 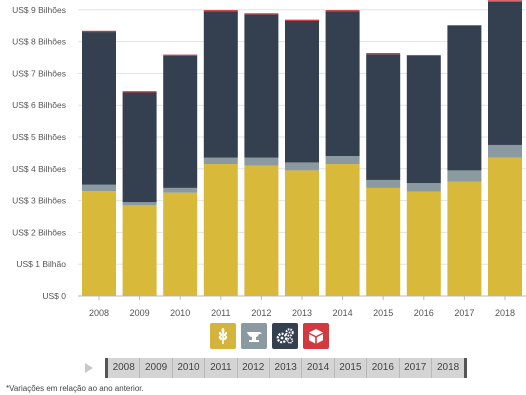 I want to click on x-tick-label: 2018, so click(x=505, y=313).